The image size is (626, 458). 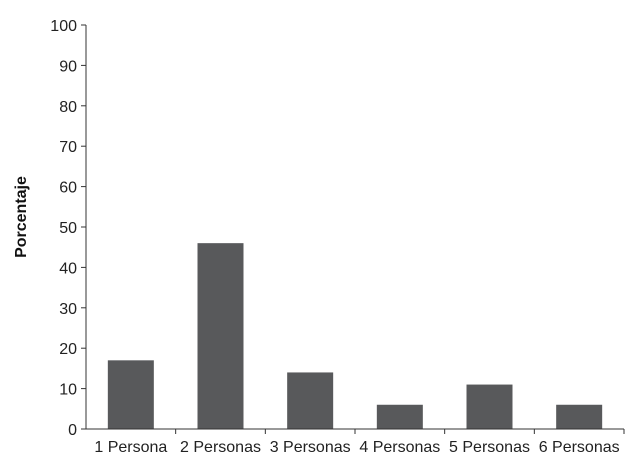 I want to click on x-category-label-3: 3 Personas, so click(x=310, y=447).